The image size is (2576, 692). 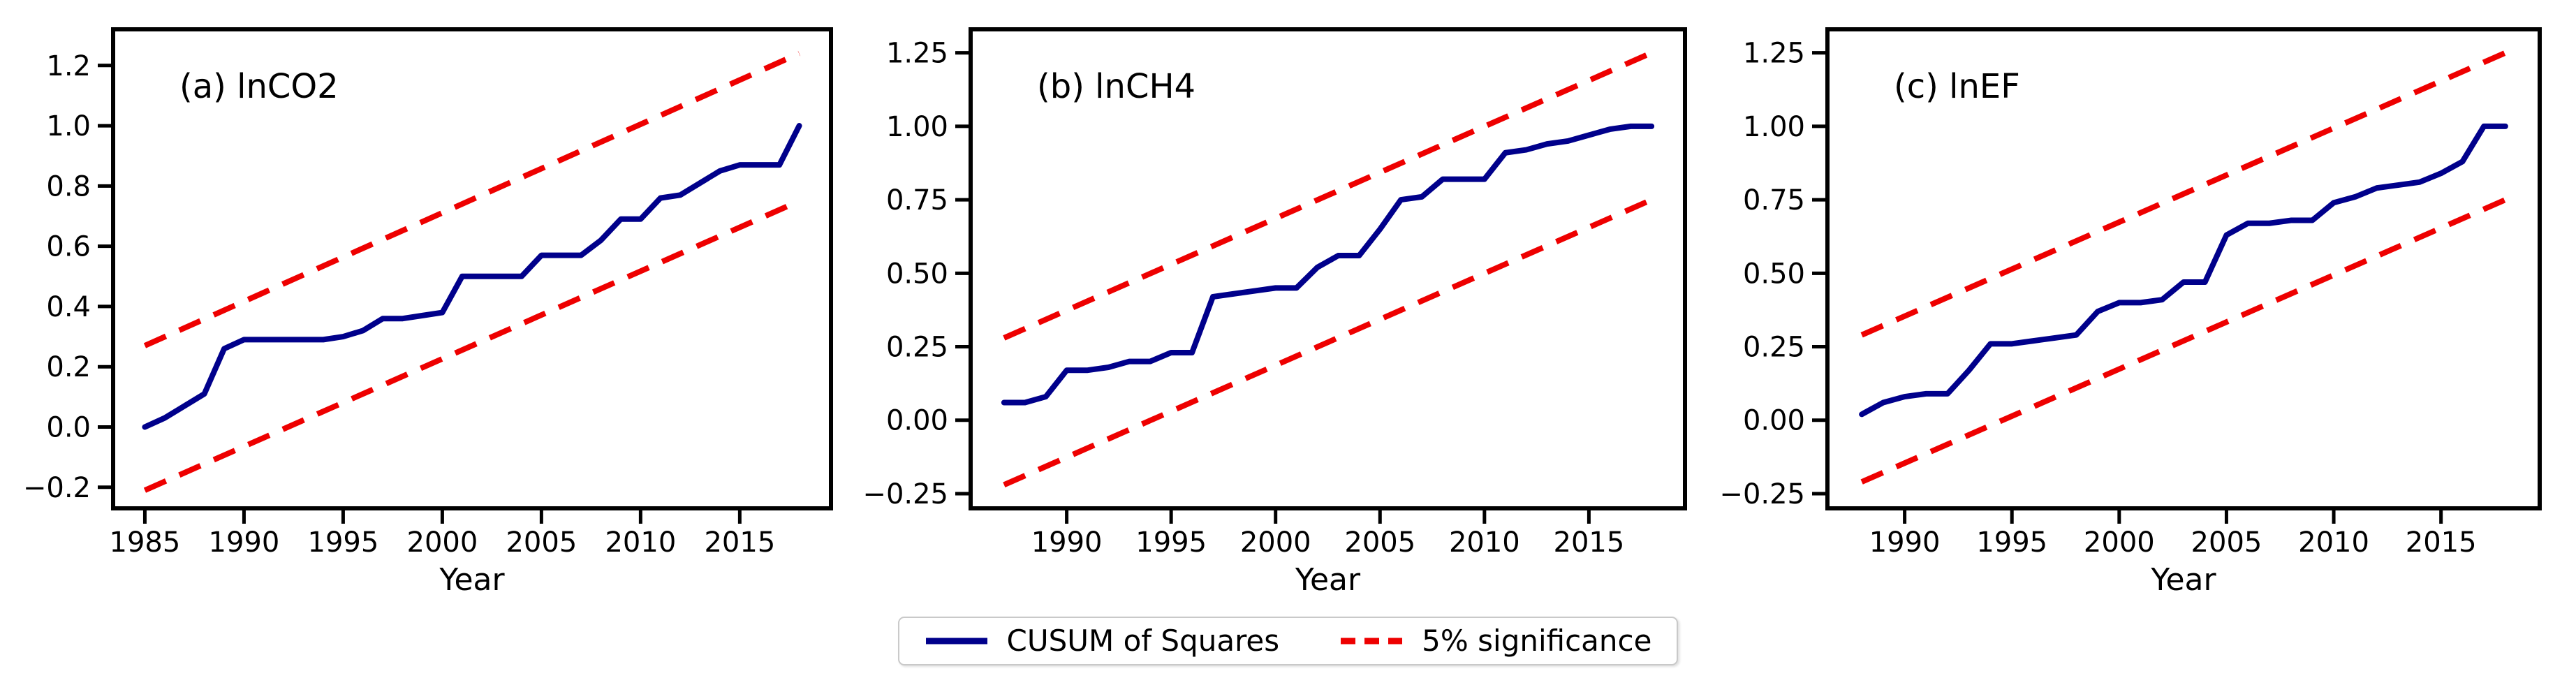 I want to click on panel-c-xtick-label-2010: 2010, so click(x=2333, y=543).